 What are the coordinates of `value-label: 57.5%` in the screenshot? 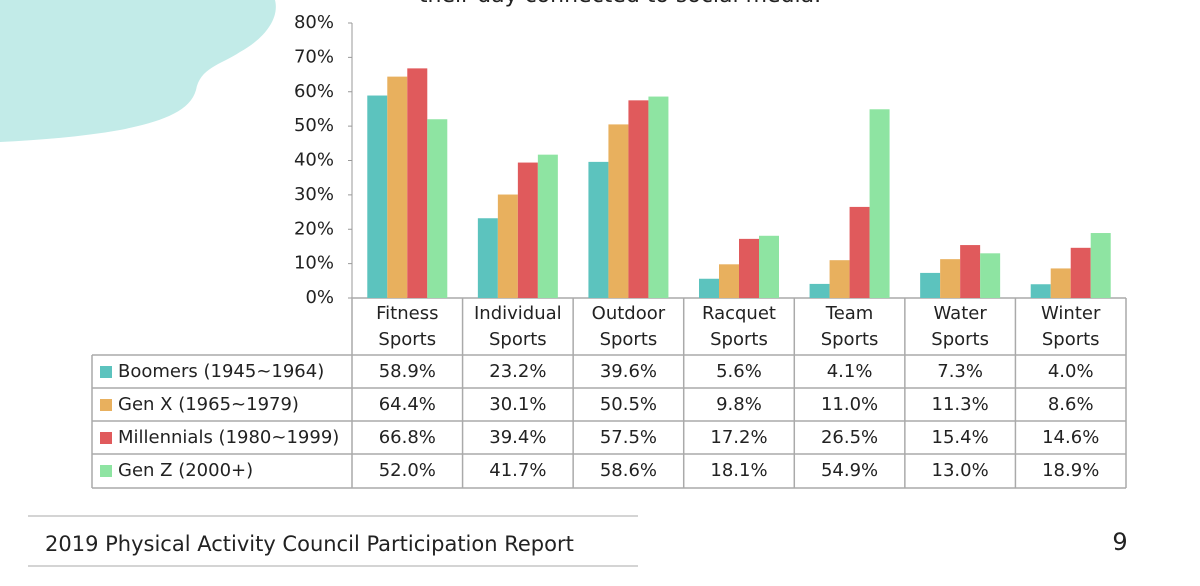 It's located at (628, 437).